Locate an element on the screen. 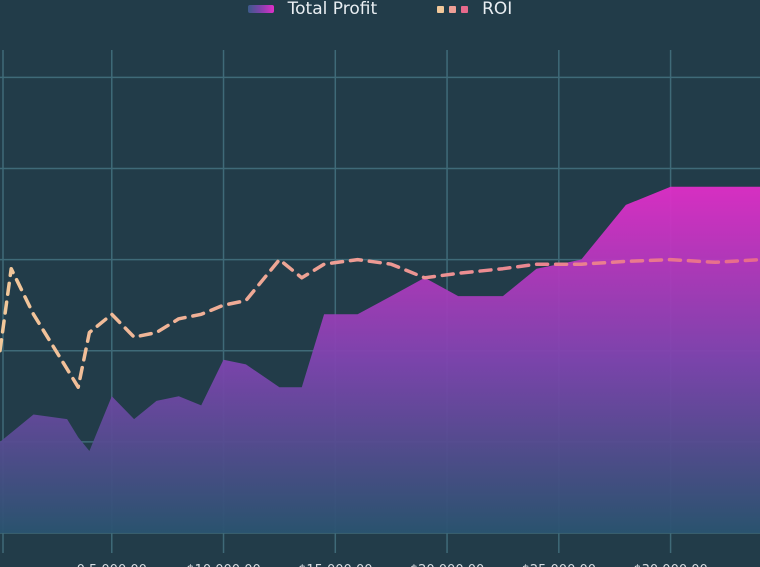  roi-swatch is located at coordinates (453, 9).